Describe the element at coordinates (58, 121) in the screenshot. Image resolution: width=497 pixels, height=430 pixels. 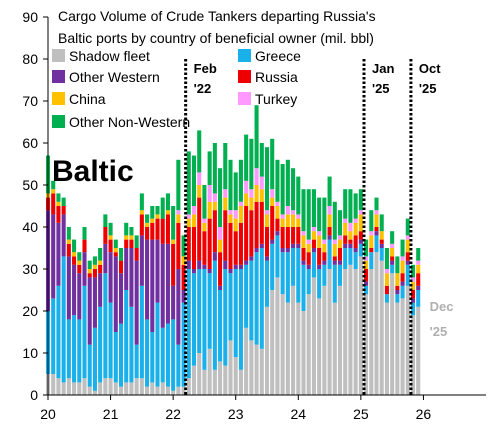
I see `legend-swatch` at that location.